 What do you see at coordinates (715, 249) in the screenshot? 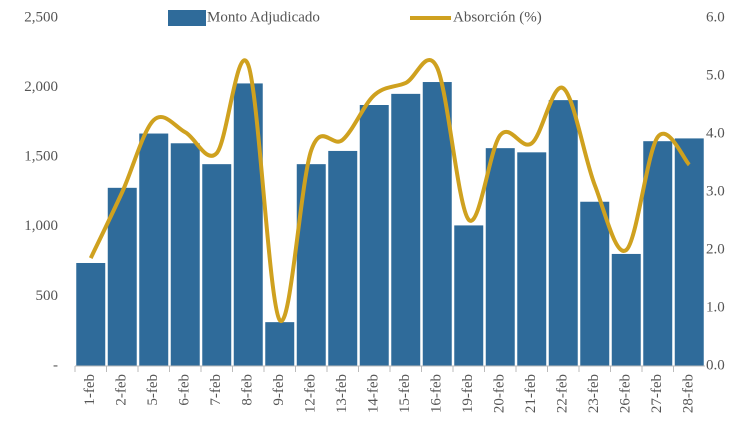
I see `y2-tick-label: 2.0` at bounding box center [715, 249].